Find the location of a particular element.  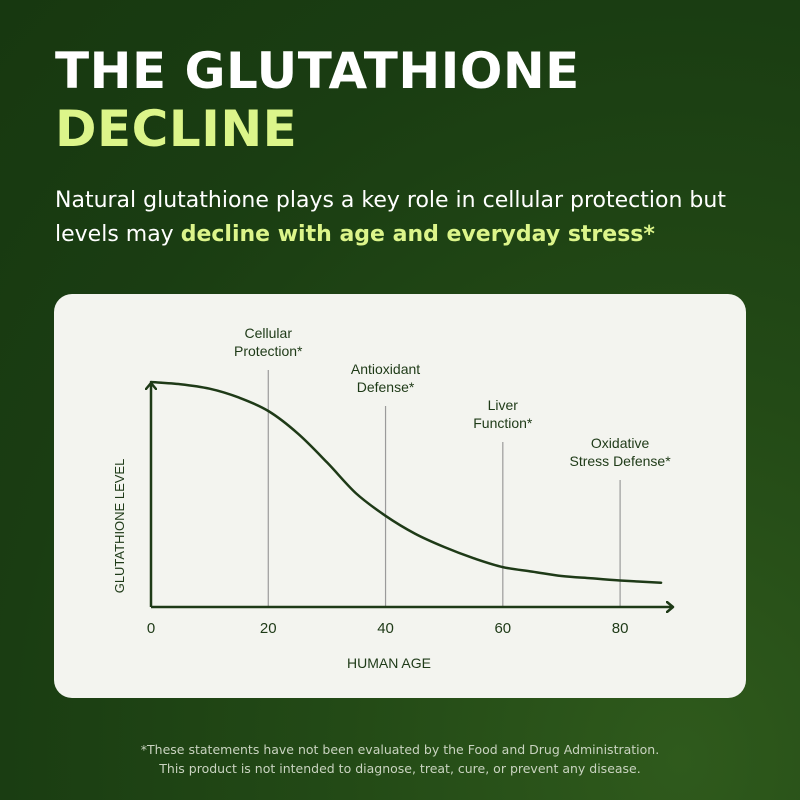

marker-label: Oxidative is located at coordinates (620, 443).